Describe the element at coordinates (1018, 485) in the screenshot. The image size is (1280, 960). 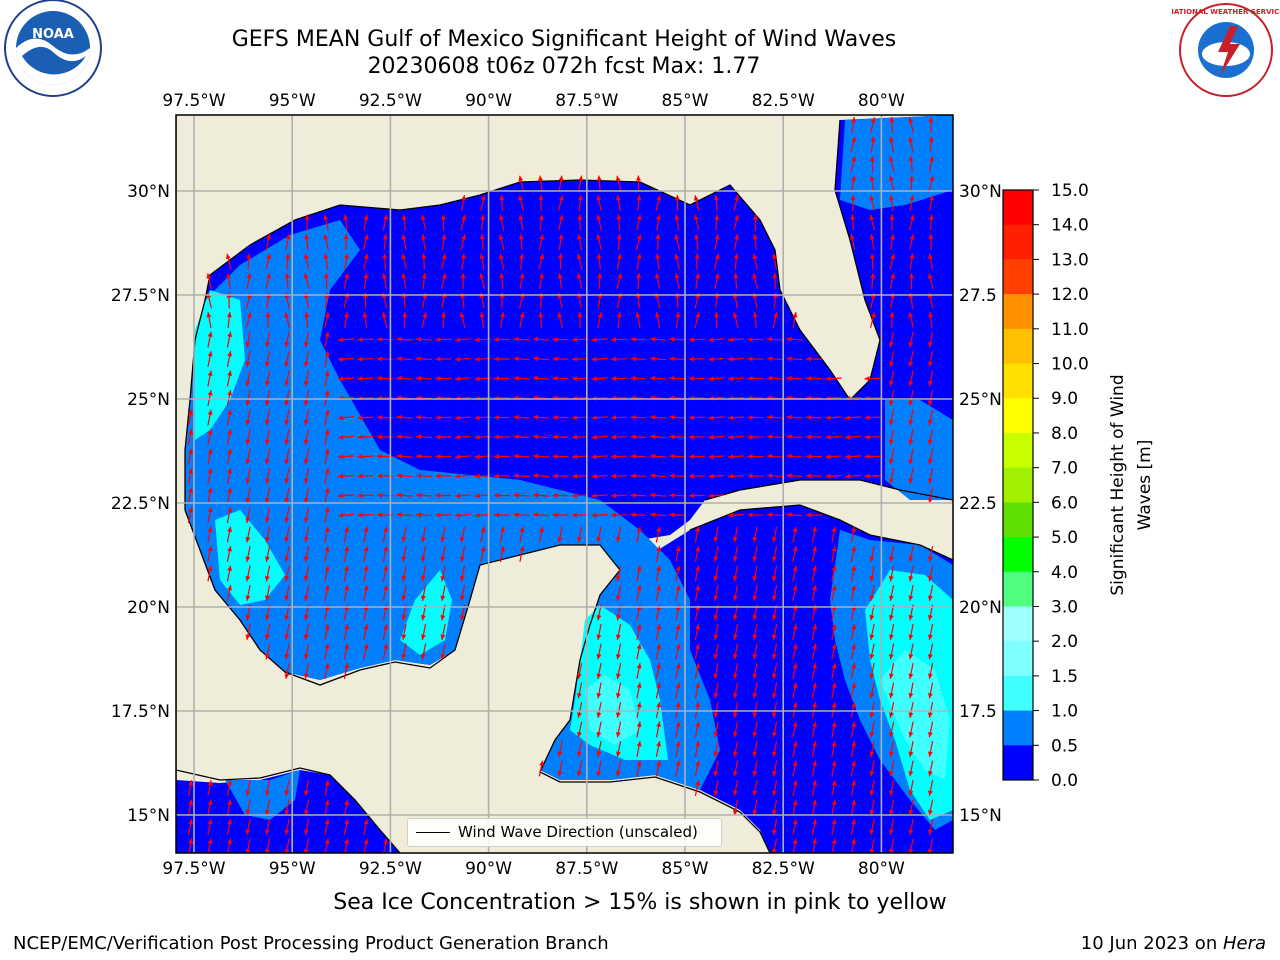
I see `colorbar-frame` at that location.